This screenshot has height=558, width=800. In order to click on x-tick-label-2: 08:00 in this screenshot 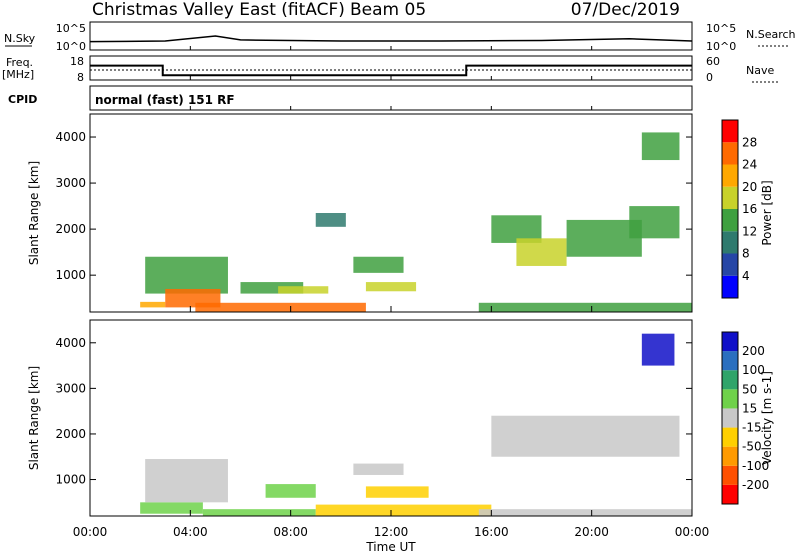, I will do `click(290, 532)`.